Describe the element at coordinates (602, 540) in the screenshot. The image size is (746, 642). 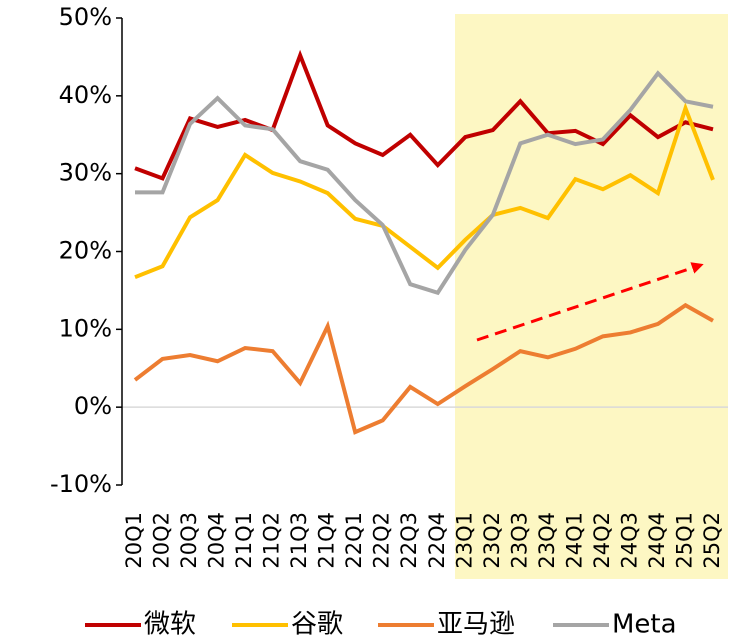
I see `x-tick-label: 24Q2` at that location.